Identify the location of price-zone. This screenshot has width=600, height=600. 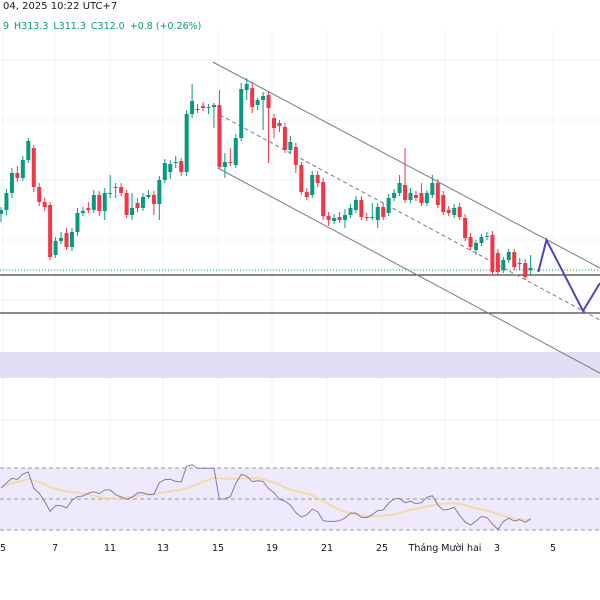
(300, 365).